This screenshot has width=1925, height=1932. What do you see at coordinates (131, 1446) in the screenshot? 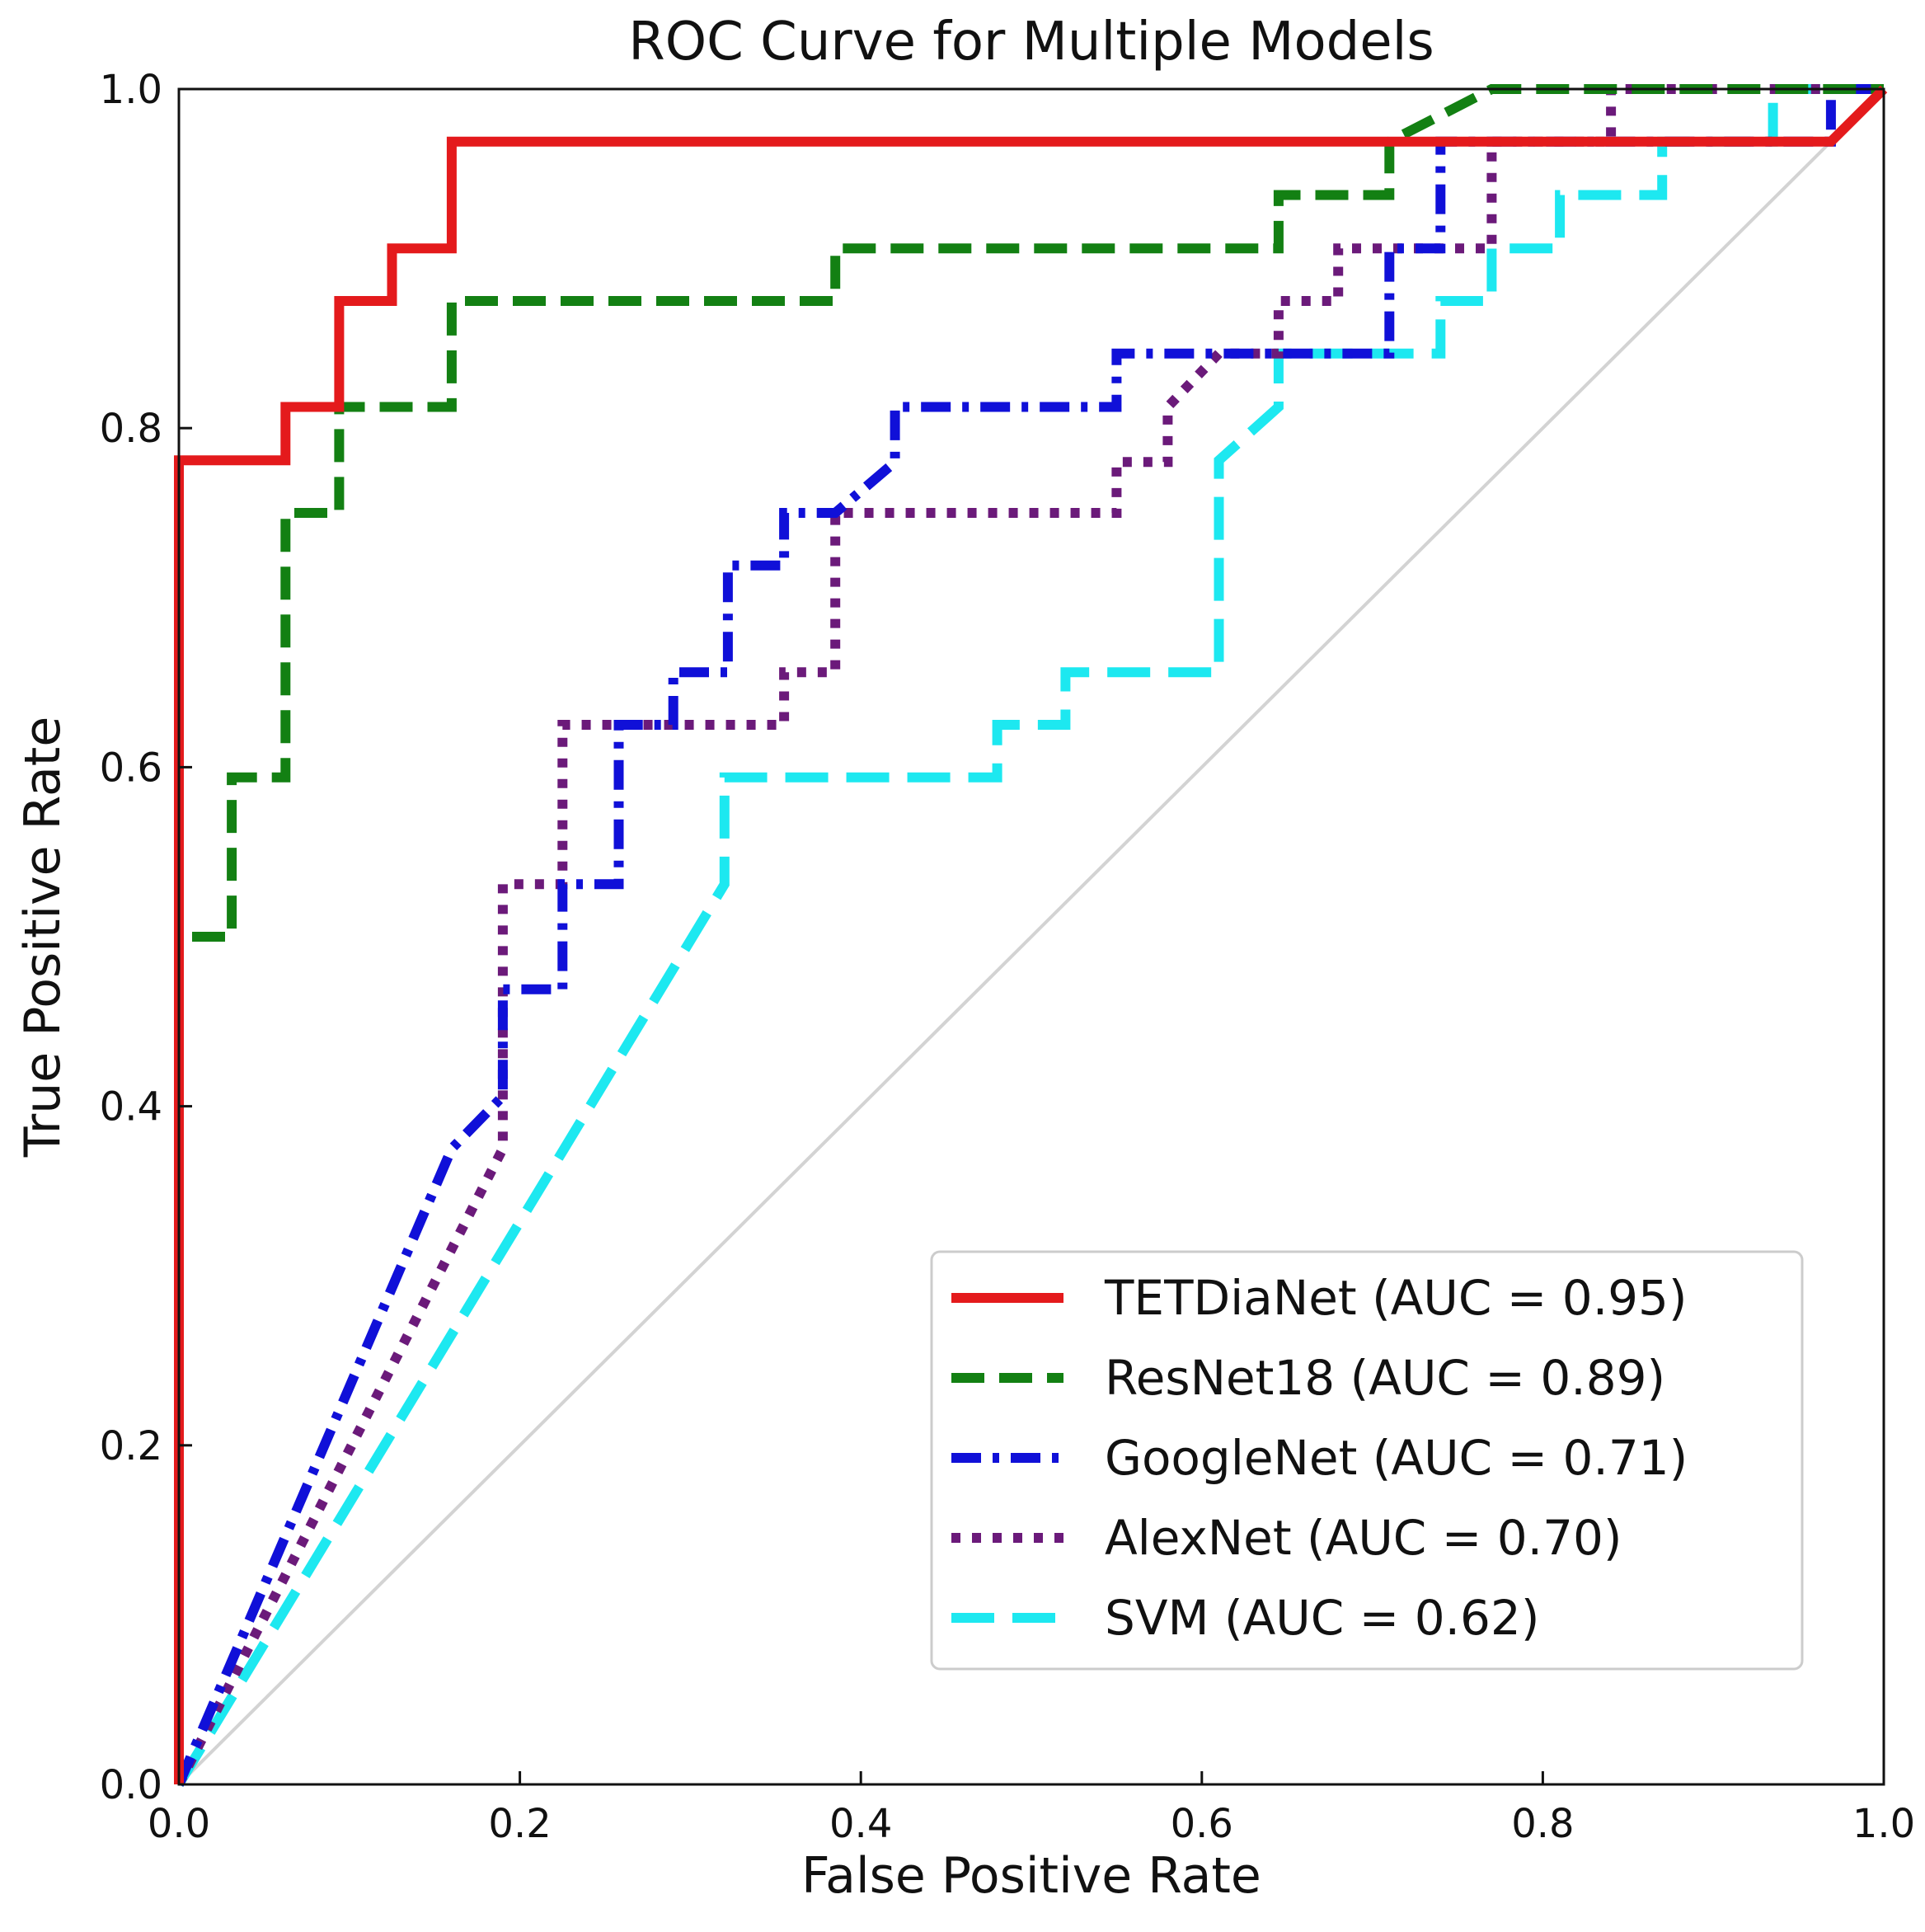
I see `y-tick-label: 0.2` at bounding box center [131, 1446].